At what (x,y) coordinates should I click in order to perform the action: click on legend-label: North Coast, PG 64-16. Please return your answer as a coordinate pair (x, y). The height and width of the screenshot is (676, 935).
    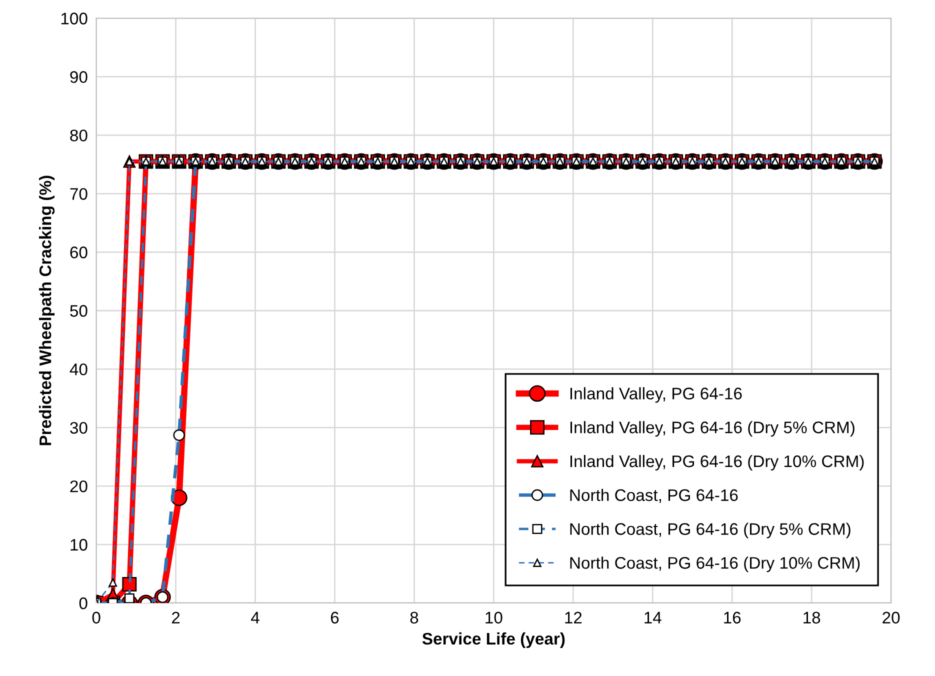
    Looking at the image, I should click on (654, 496).